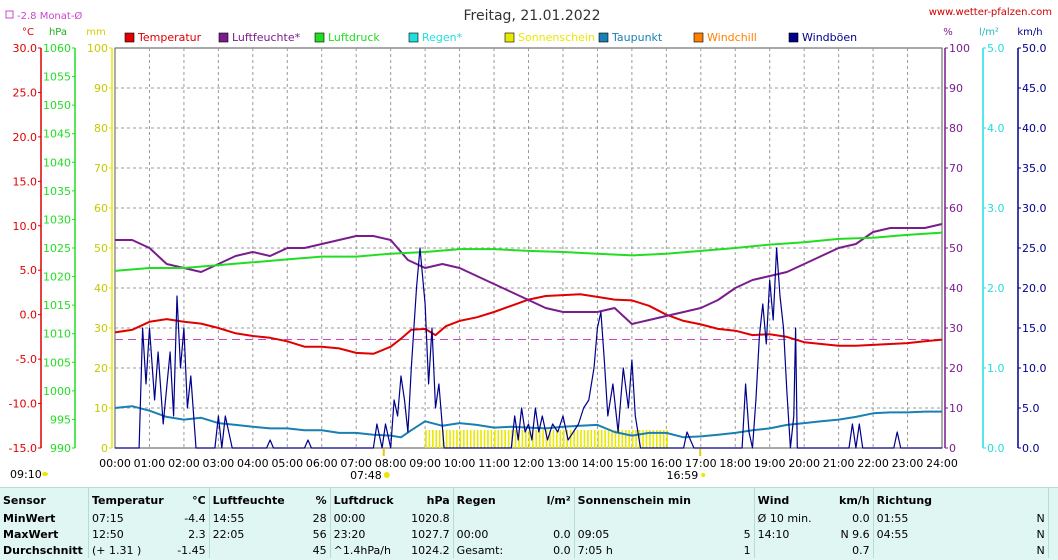 The image size is (1058, 560). I want to click on wind-time: Ø 10 min., so click(788, 518).